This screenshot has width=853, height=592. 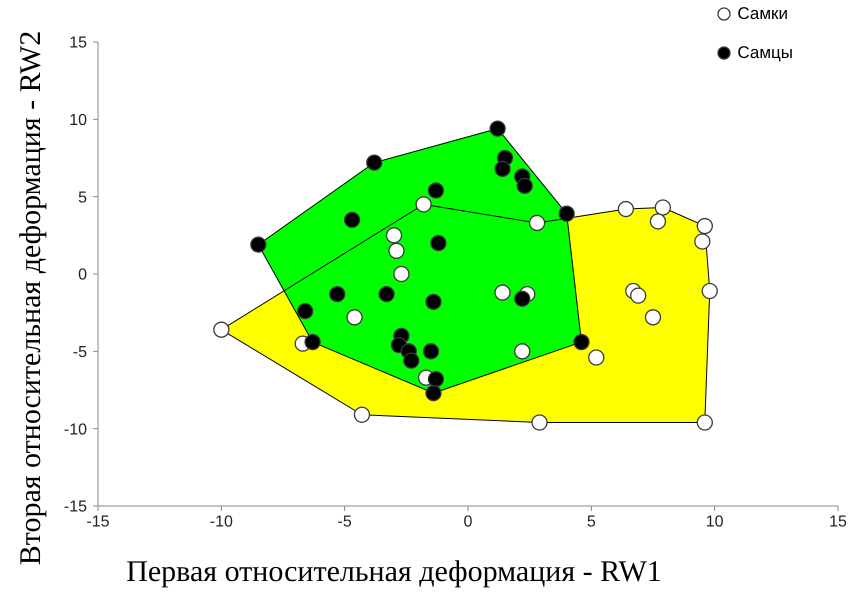 What do you see at coordinates (78, 121) in the screenshot?
I see `y-tick-label: 10` at bounding box center [78, 121].